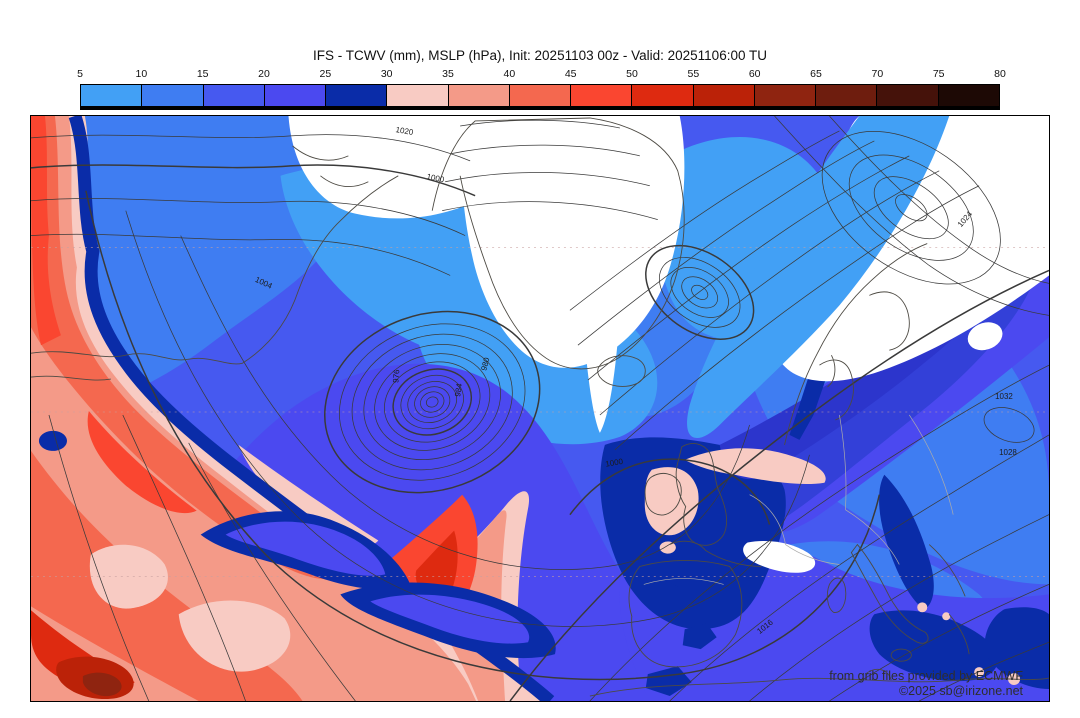 This screenshot has height=718, width=1080. What do you see at coordinates (926, 676) in the screenshot?
I see `attribution-source: from grib files provided by ECMWF` at bounding box center [926, 676].